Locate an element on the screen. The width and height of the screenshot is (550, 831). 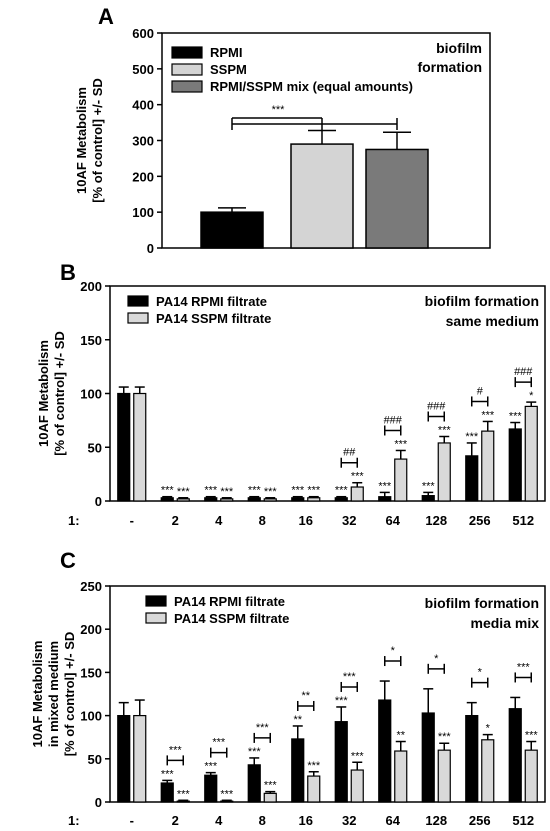
bracket-label-c-6: * is located at coordinates (393, 651).